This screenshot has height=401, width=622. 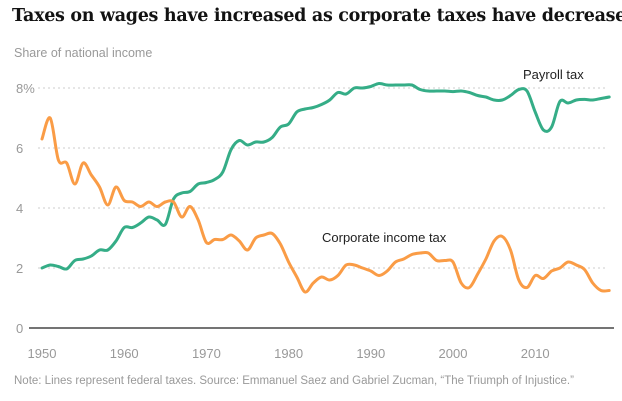 I want to click on y-tick-label: 8%, so click(x=25, y=88).